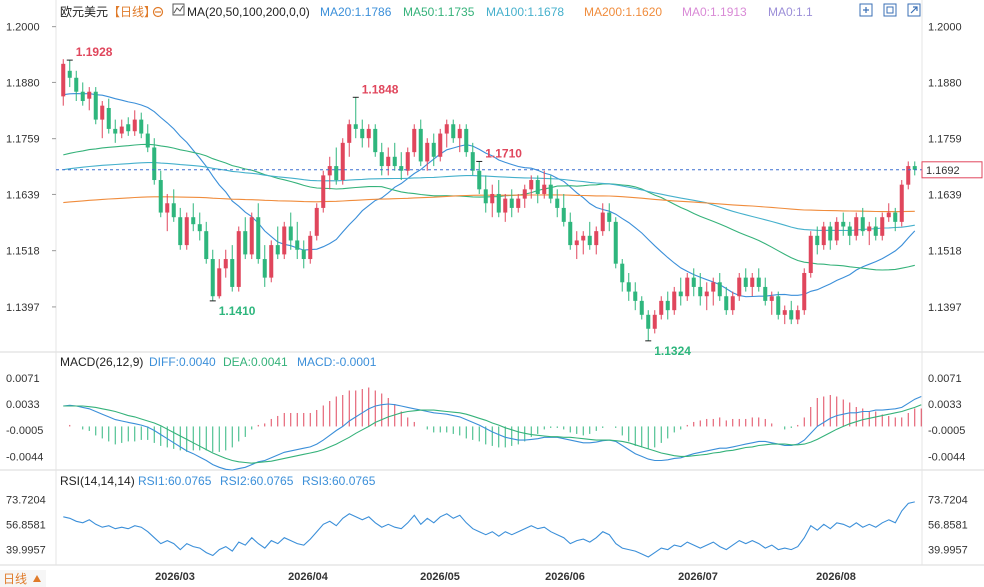 The width and height of the screenshot is (984, 587). Describe the element at coordinates (790, 12) in the screenshot. I see `ma-legend-item: MA0:1.1` at that location.